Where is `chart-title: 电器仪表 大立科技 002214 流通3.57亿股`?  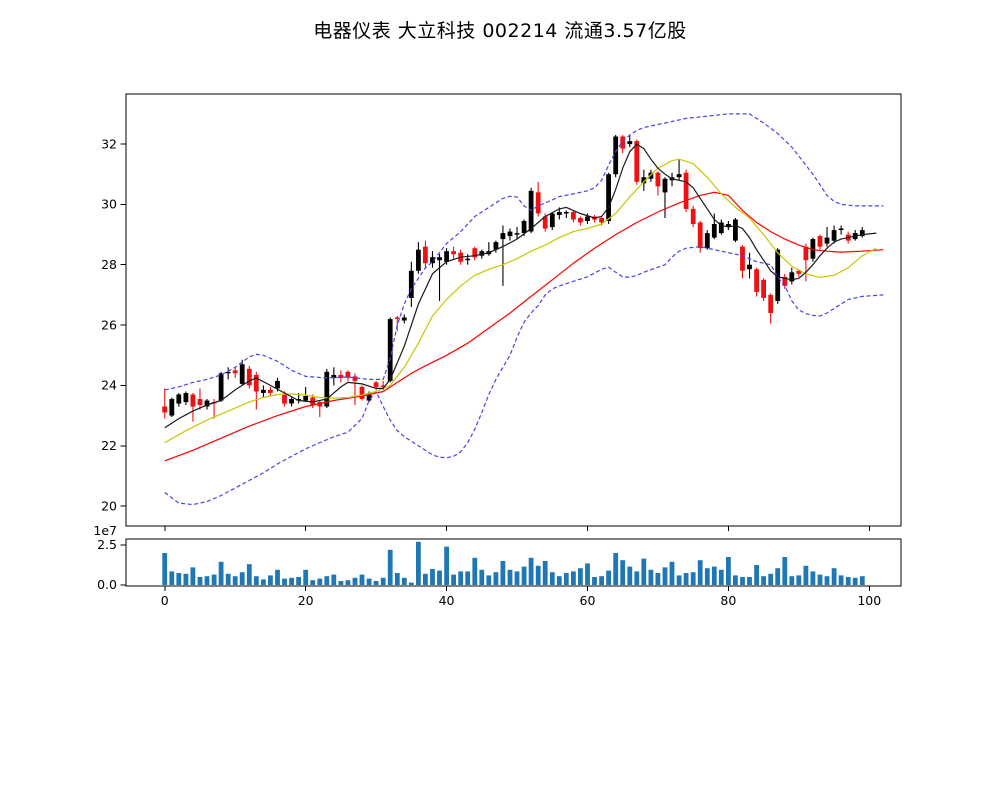
chart-title: 电器仪表 大立科技 002214 流通3.57亿股 is located at coordinates (500, 31).